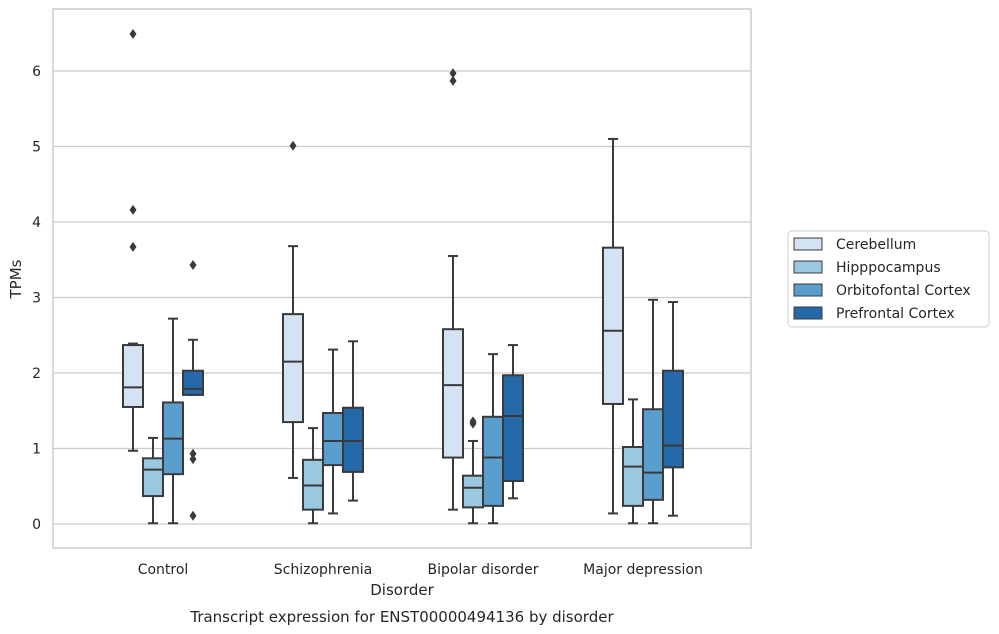  What do you see at coordinates (895, 314) in the screenshot?
I see `legend-label: Prefrontal Cortex` at bounding box center [895, 314].